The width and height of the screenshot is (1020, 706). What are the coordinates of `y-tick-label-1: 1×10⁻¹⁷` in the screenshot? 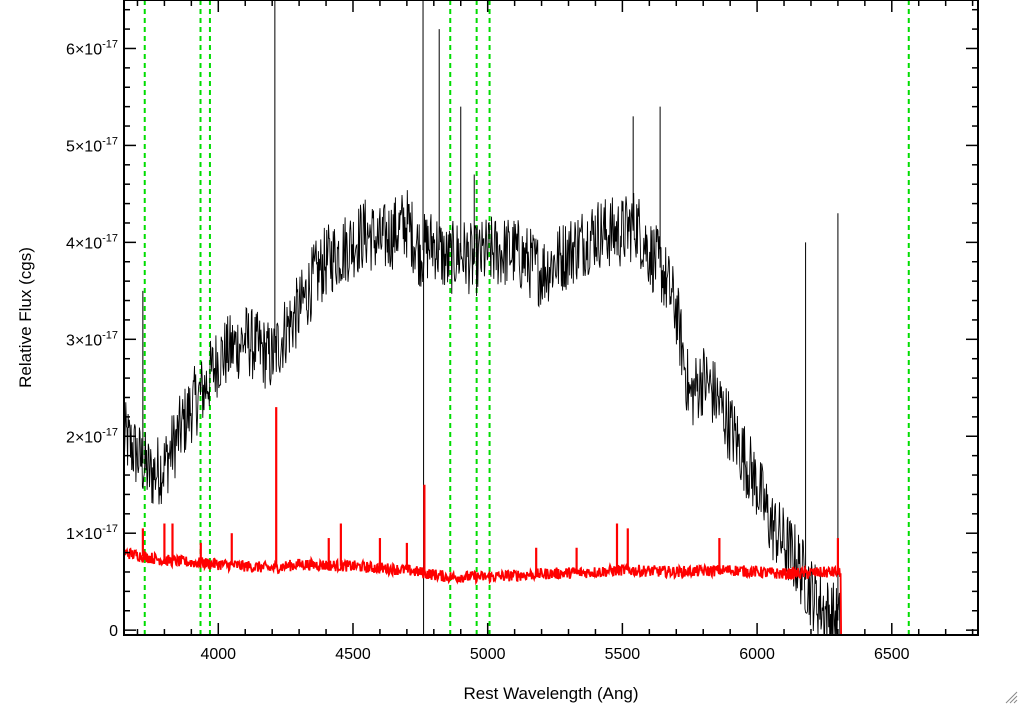 It's located at (92, 533).